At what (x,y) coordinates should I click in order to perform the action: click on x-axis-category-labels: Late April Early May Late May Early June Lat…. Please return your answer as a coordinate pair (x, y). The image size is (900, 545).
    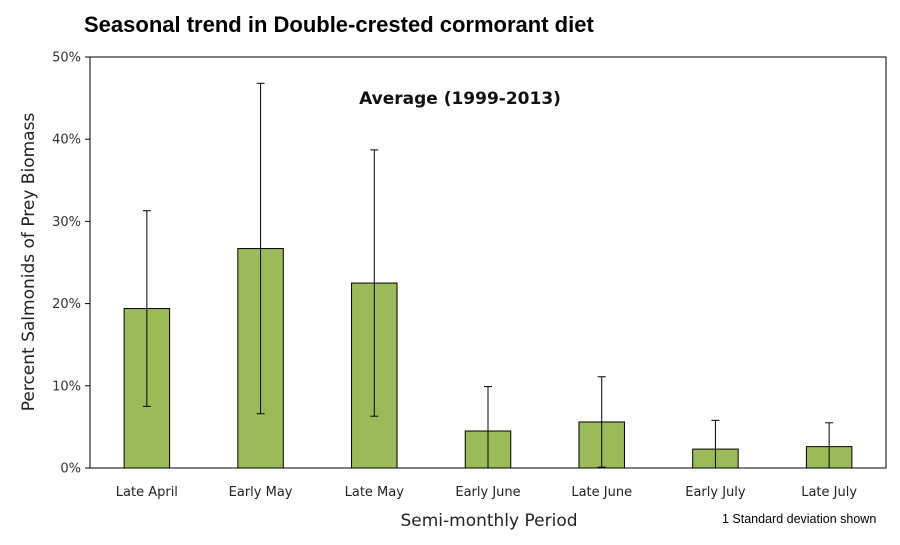
    Looking at the image, I should click on (487, 492).